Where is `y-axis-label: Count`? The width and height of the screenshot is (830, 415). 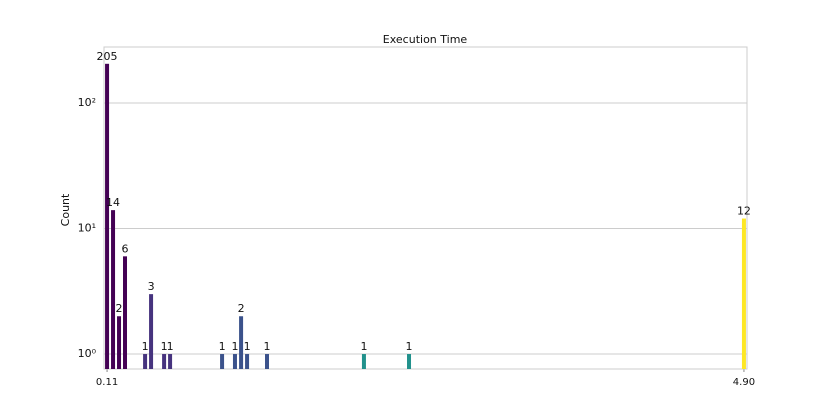 y-axis-label: Count is located at coordinates (65, 209).